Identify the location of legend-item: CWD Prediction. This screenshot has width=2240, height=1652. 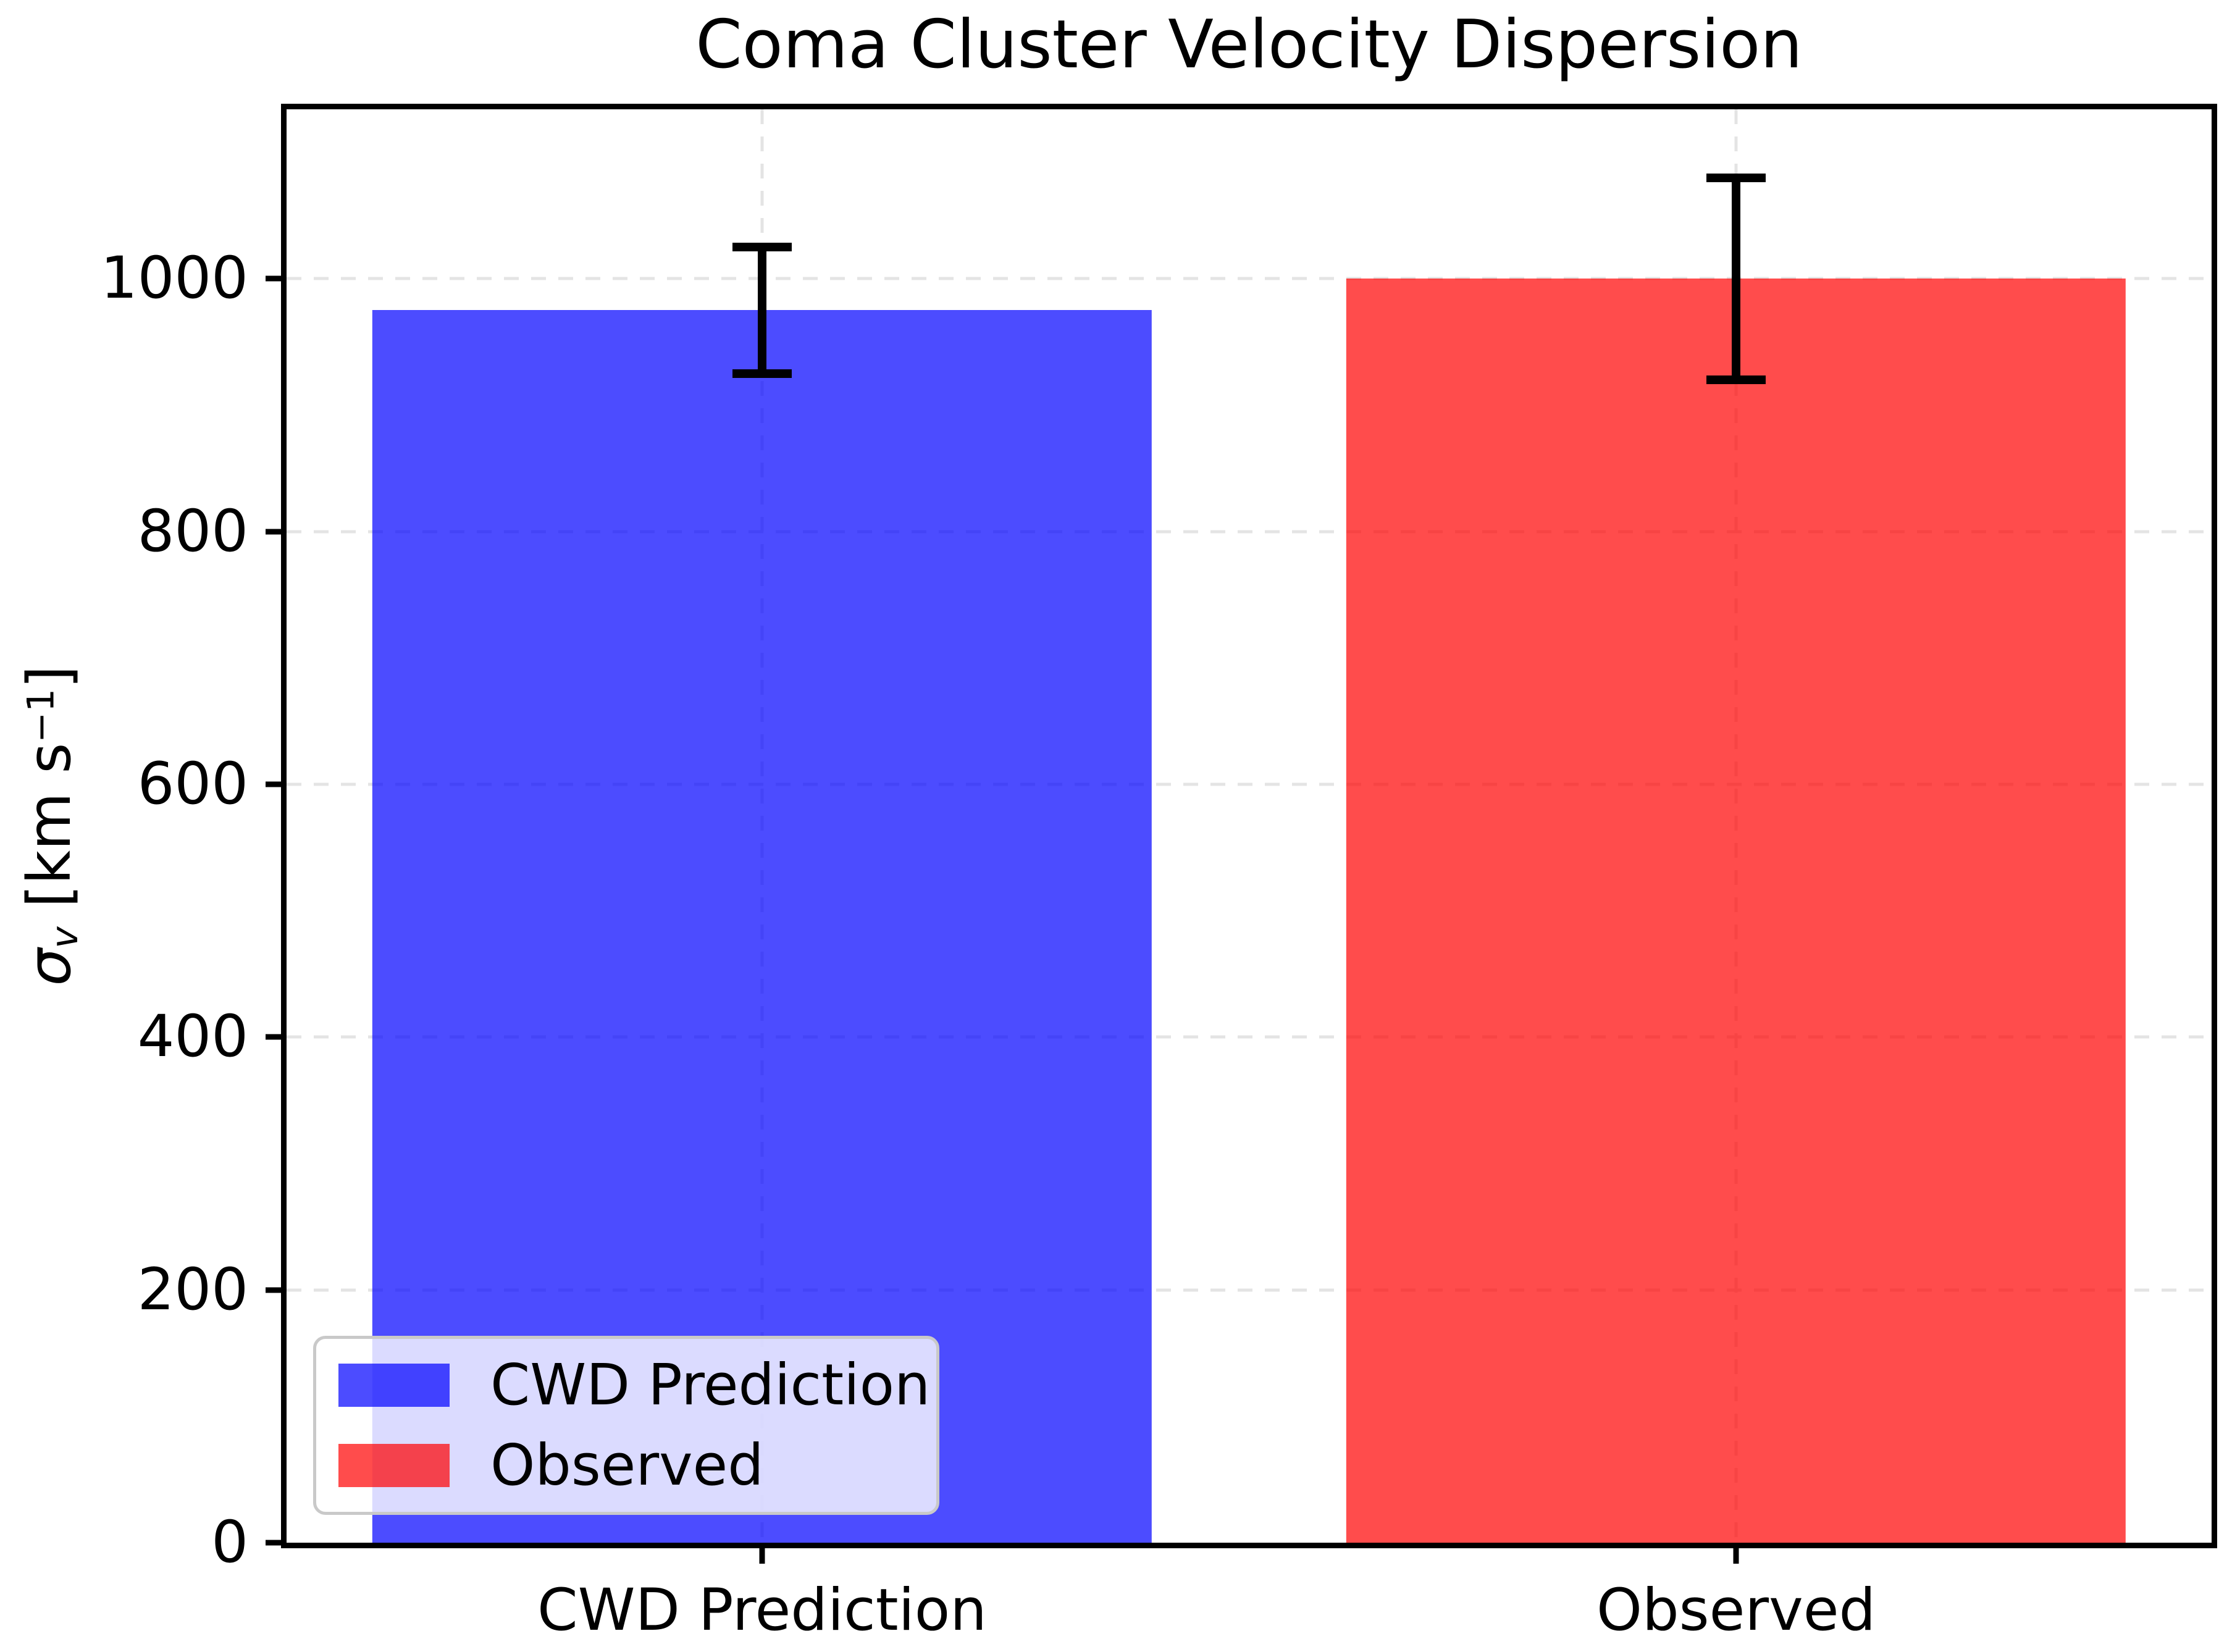
(634, 1385).